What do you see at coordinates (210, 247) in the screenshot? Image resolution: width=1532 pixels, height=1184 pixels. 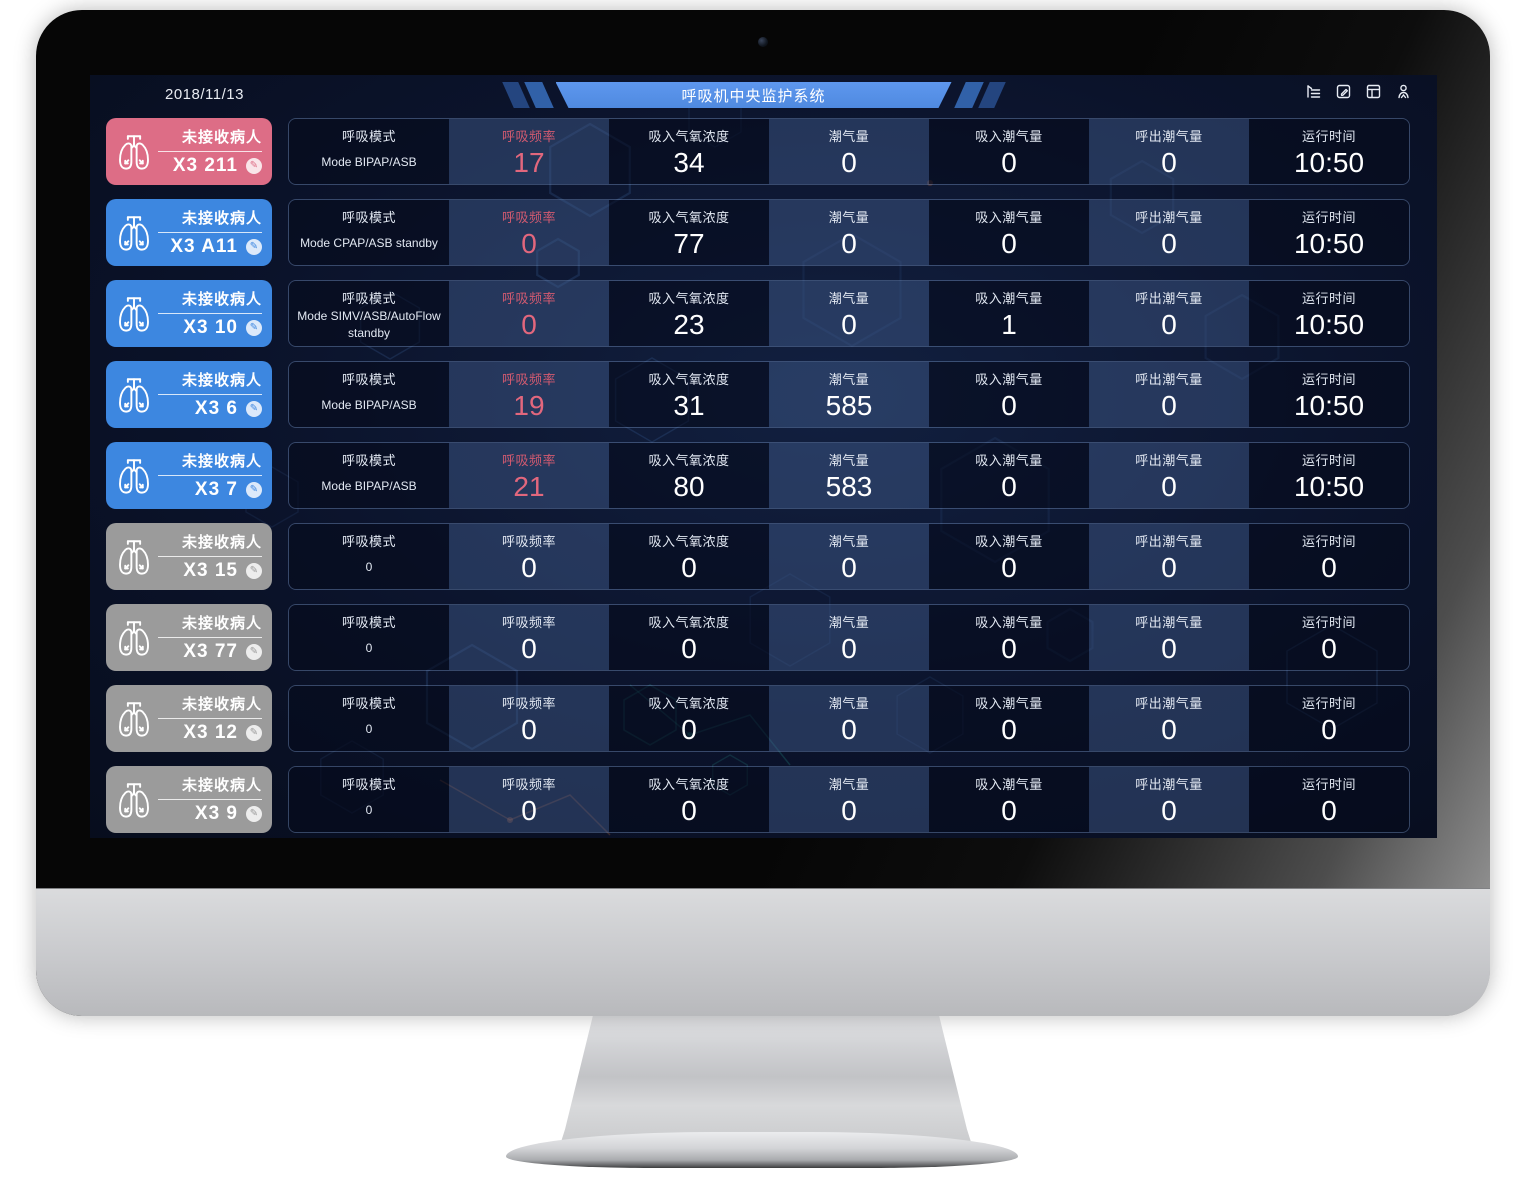 I see `patient-id-line: X3 A11 ✎` at bounding box center [210, 247].